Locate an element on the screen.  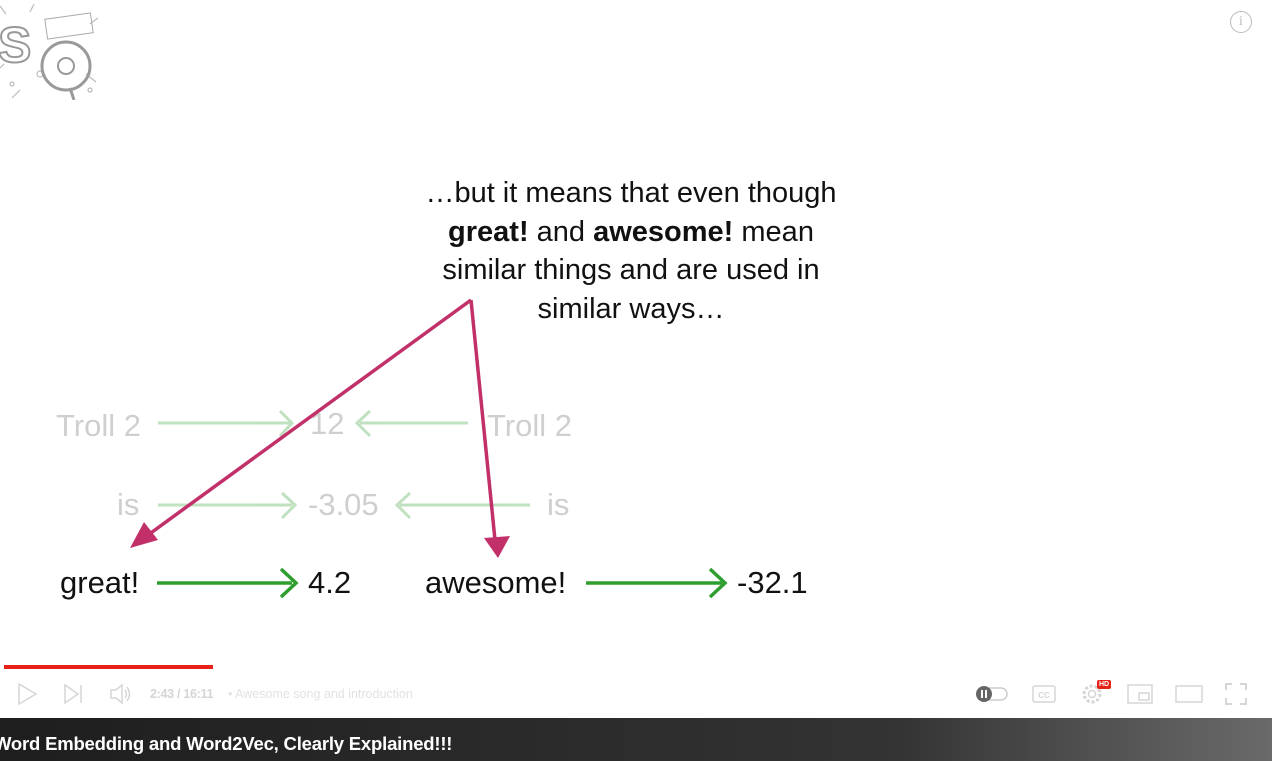
caption-line-2: great! and awesome! mean is located at coordinates (631, 232).